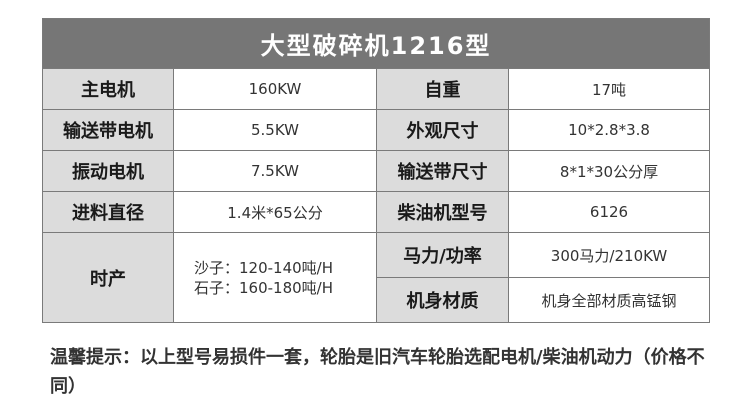 The width and height of the screenshot is (750, 418). Describe the element at coordinates (108, 89) in the screenshot. I see `label-cell: 主电机` at that location.